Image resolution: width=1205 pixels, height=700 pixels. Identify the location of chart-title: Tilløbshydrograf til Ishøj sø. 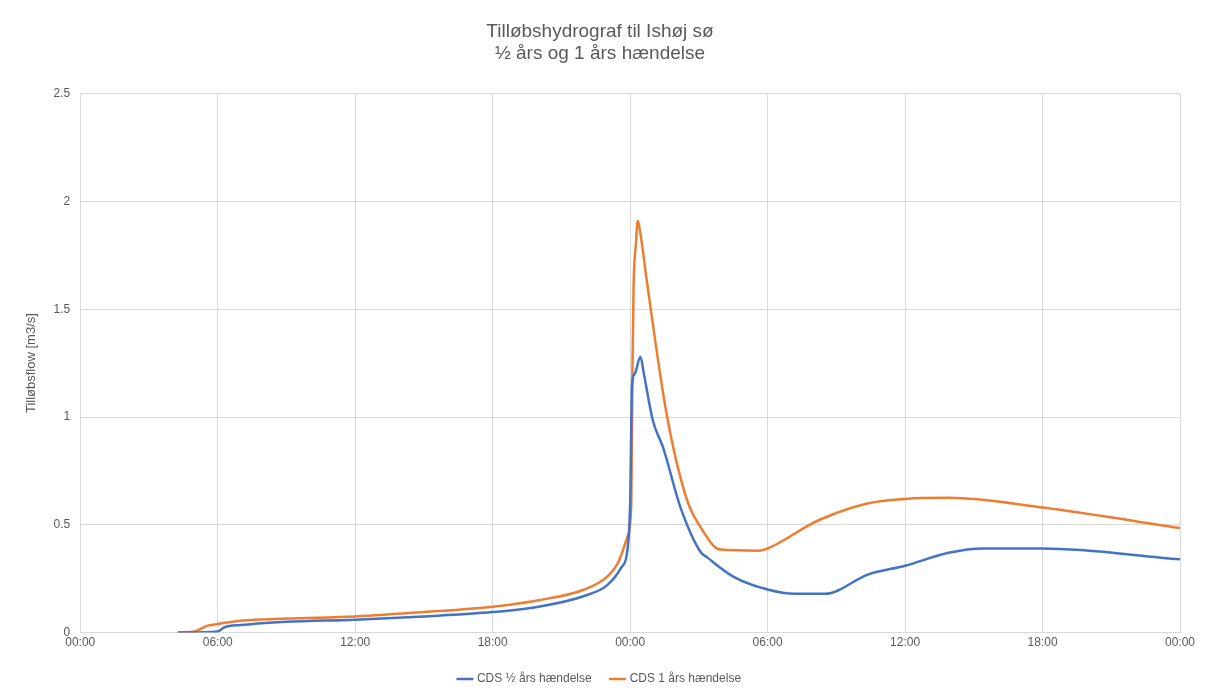
(600, 30).